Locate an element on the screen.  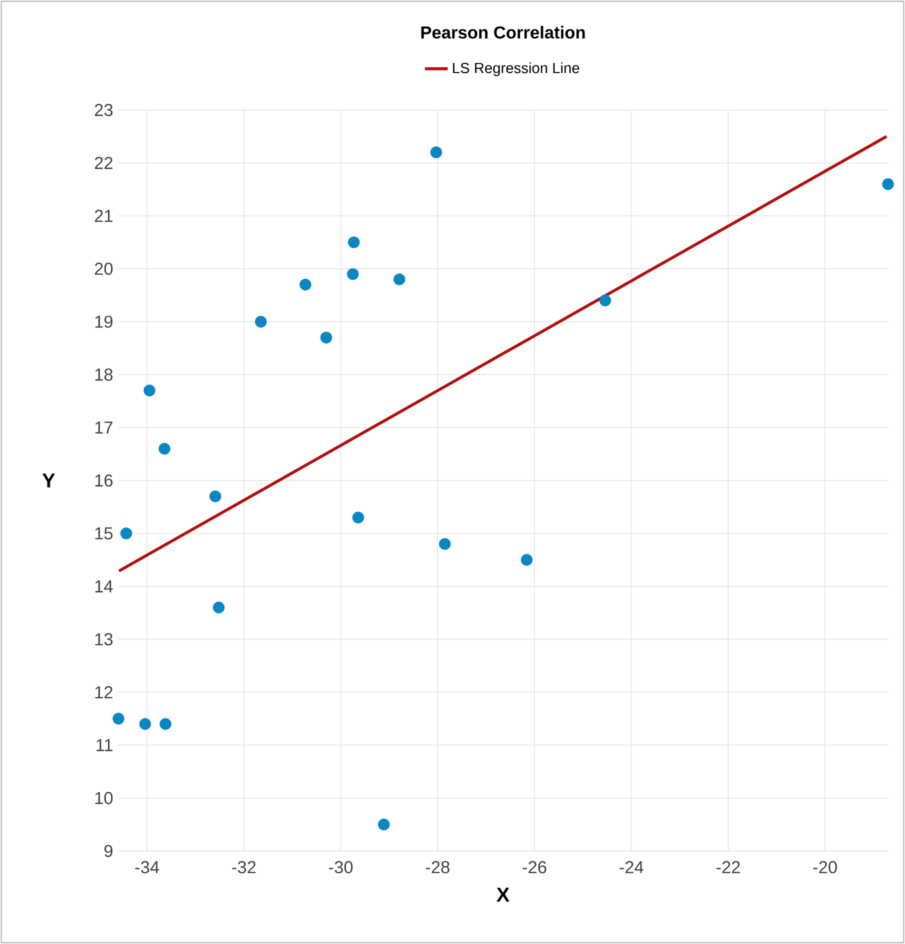
y-tick-label: 21 is located at coordinates (103, 216).